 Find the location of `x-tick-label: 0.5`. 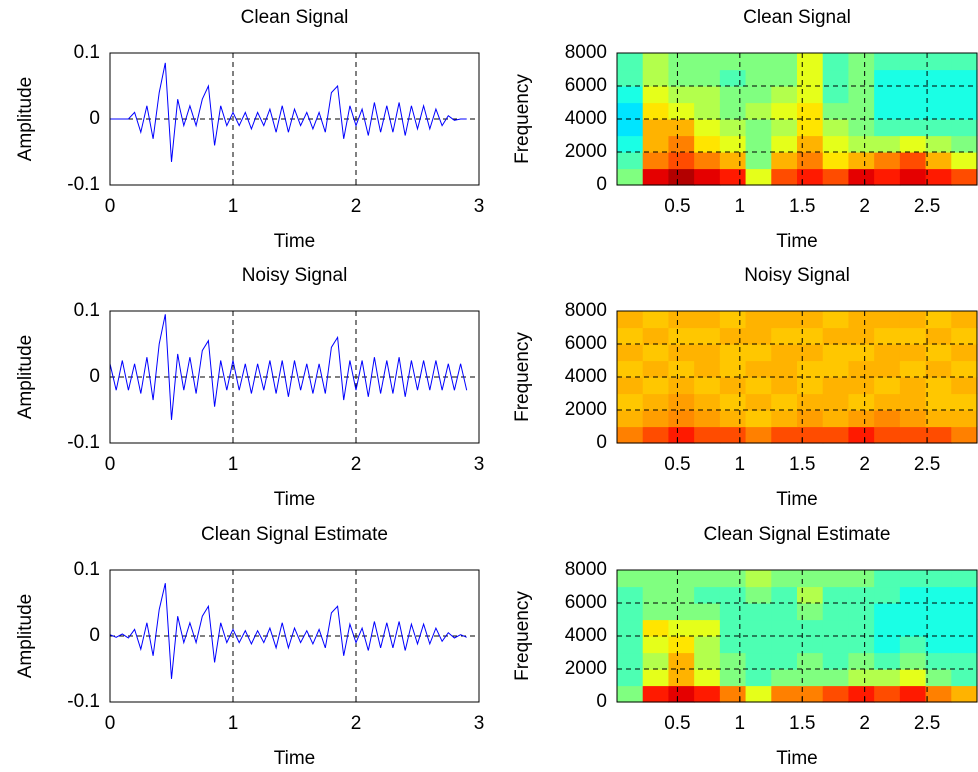

x-tick-label: 0.5 is located at coordinates (677, 464).